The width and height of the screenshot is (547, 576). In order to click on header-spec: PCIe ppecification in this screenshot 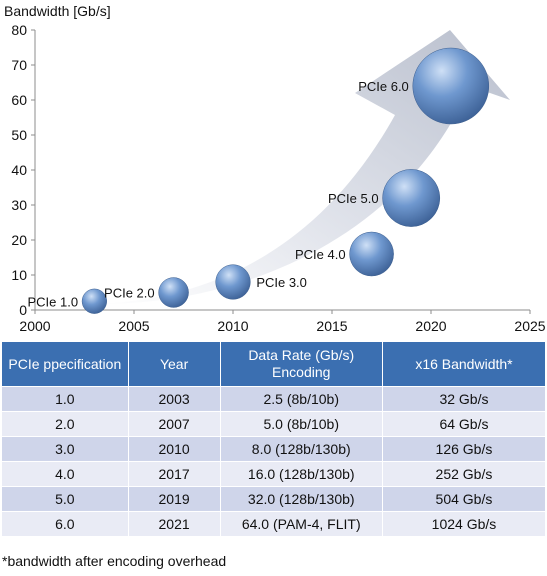, I will do `click(65, 364)`.